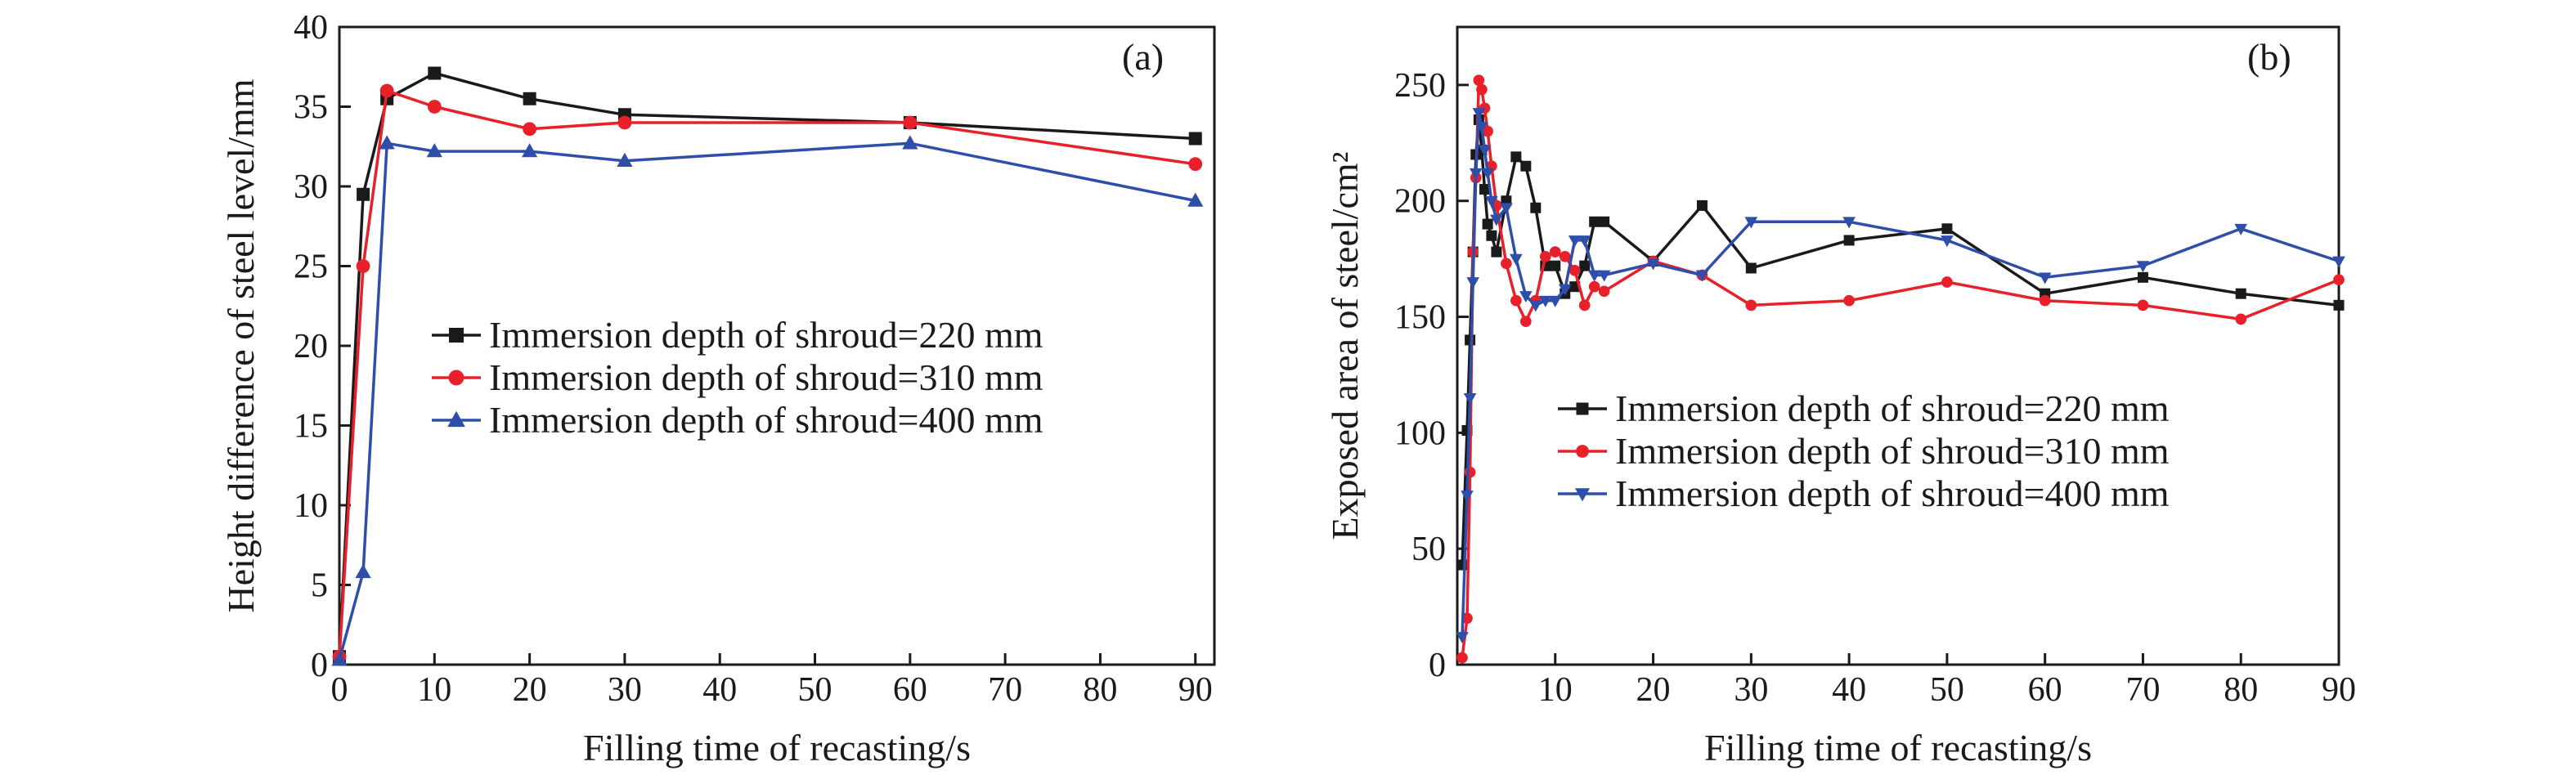 The image size is (2576, 784). I want to click on x-tick-label: 70, so click(1005, 690).